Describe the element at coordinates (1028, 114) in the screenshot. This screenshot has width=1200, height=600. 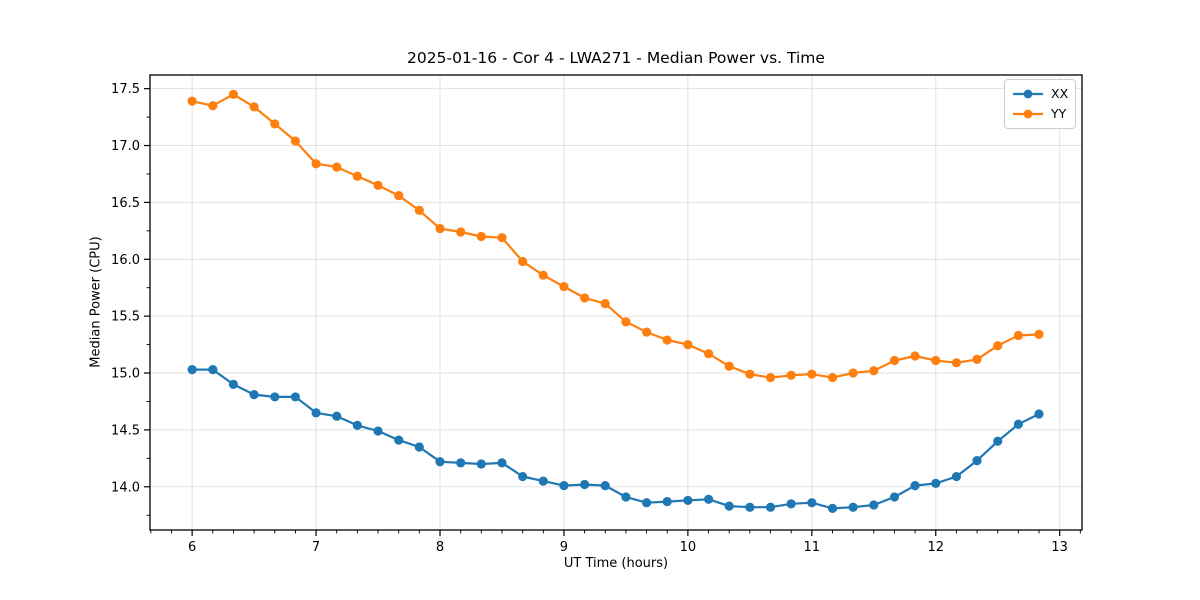
I see `legend-sample-yy` at that location.